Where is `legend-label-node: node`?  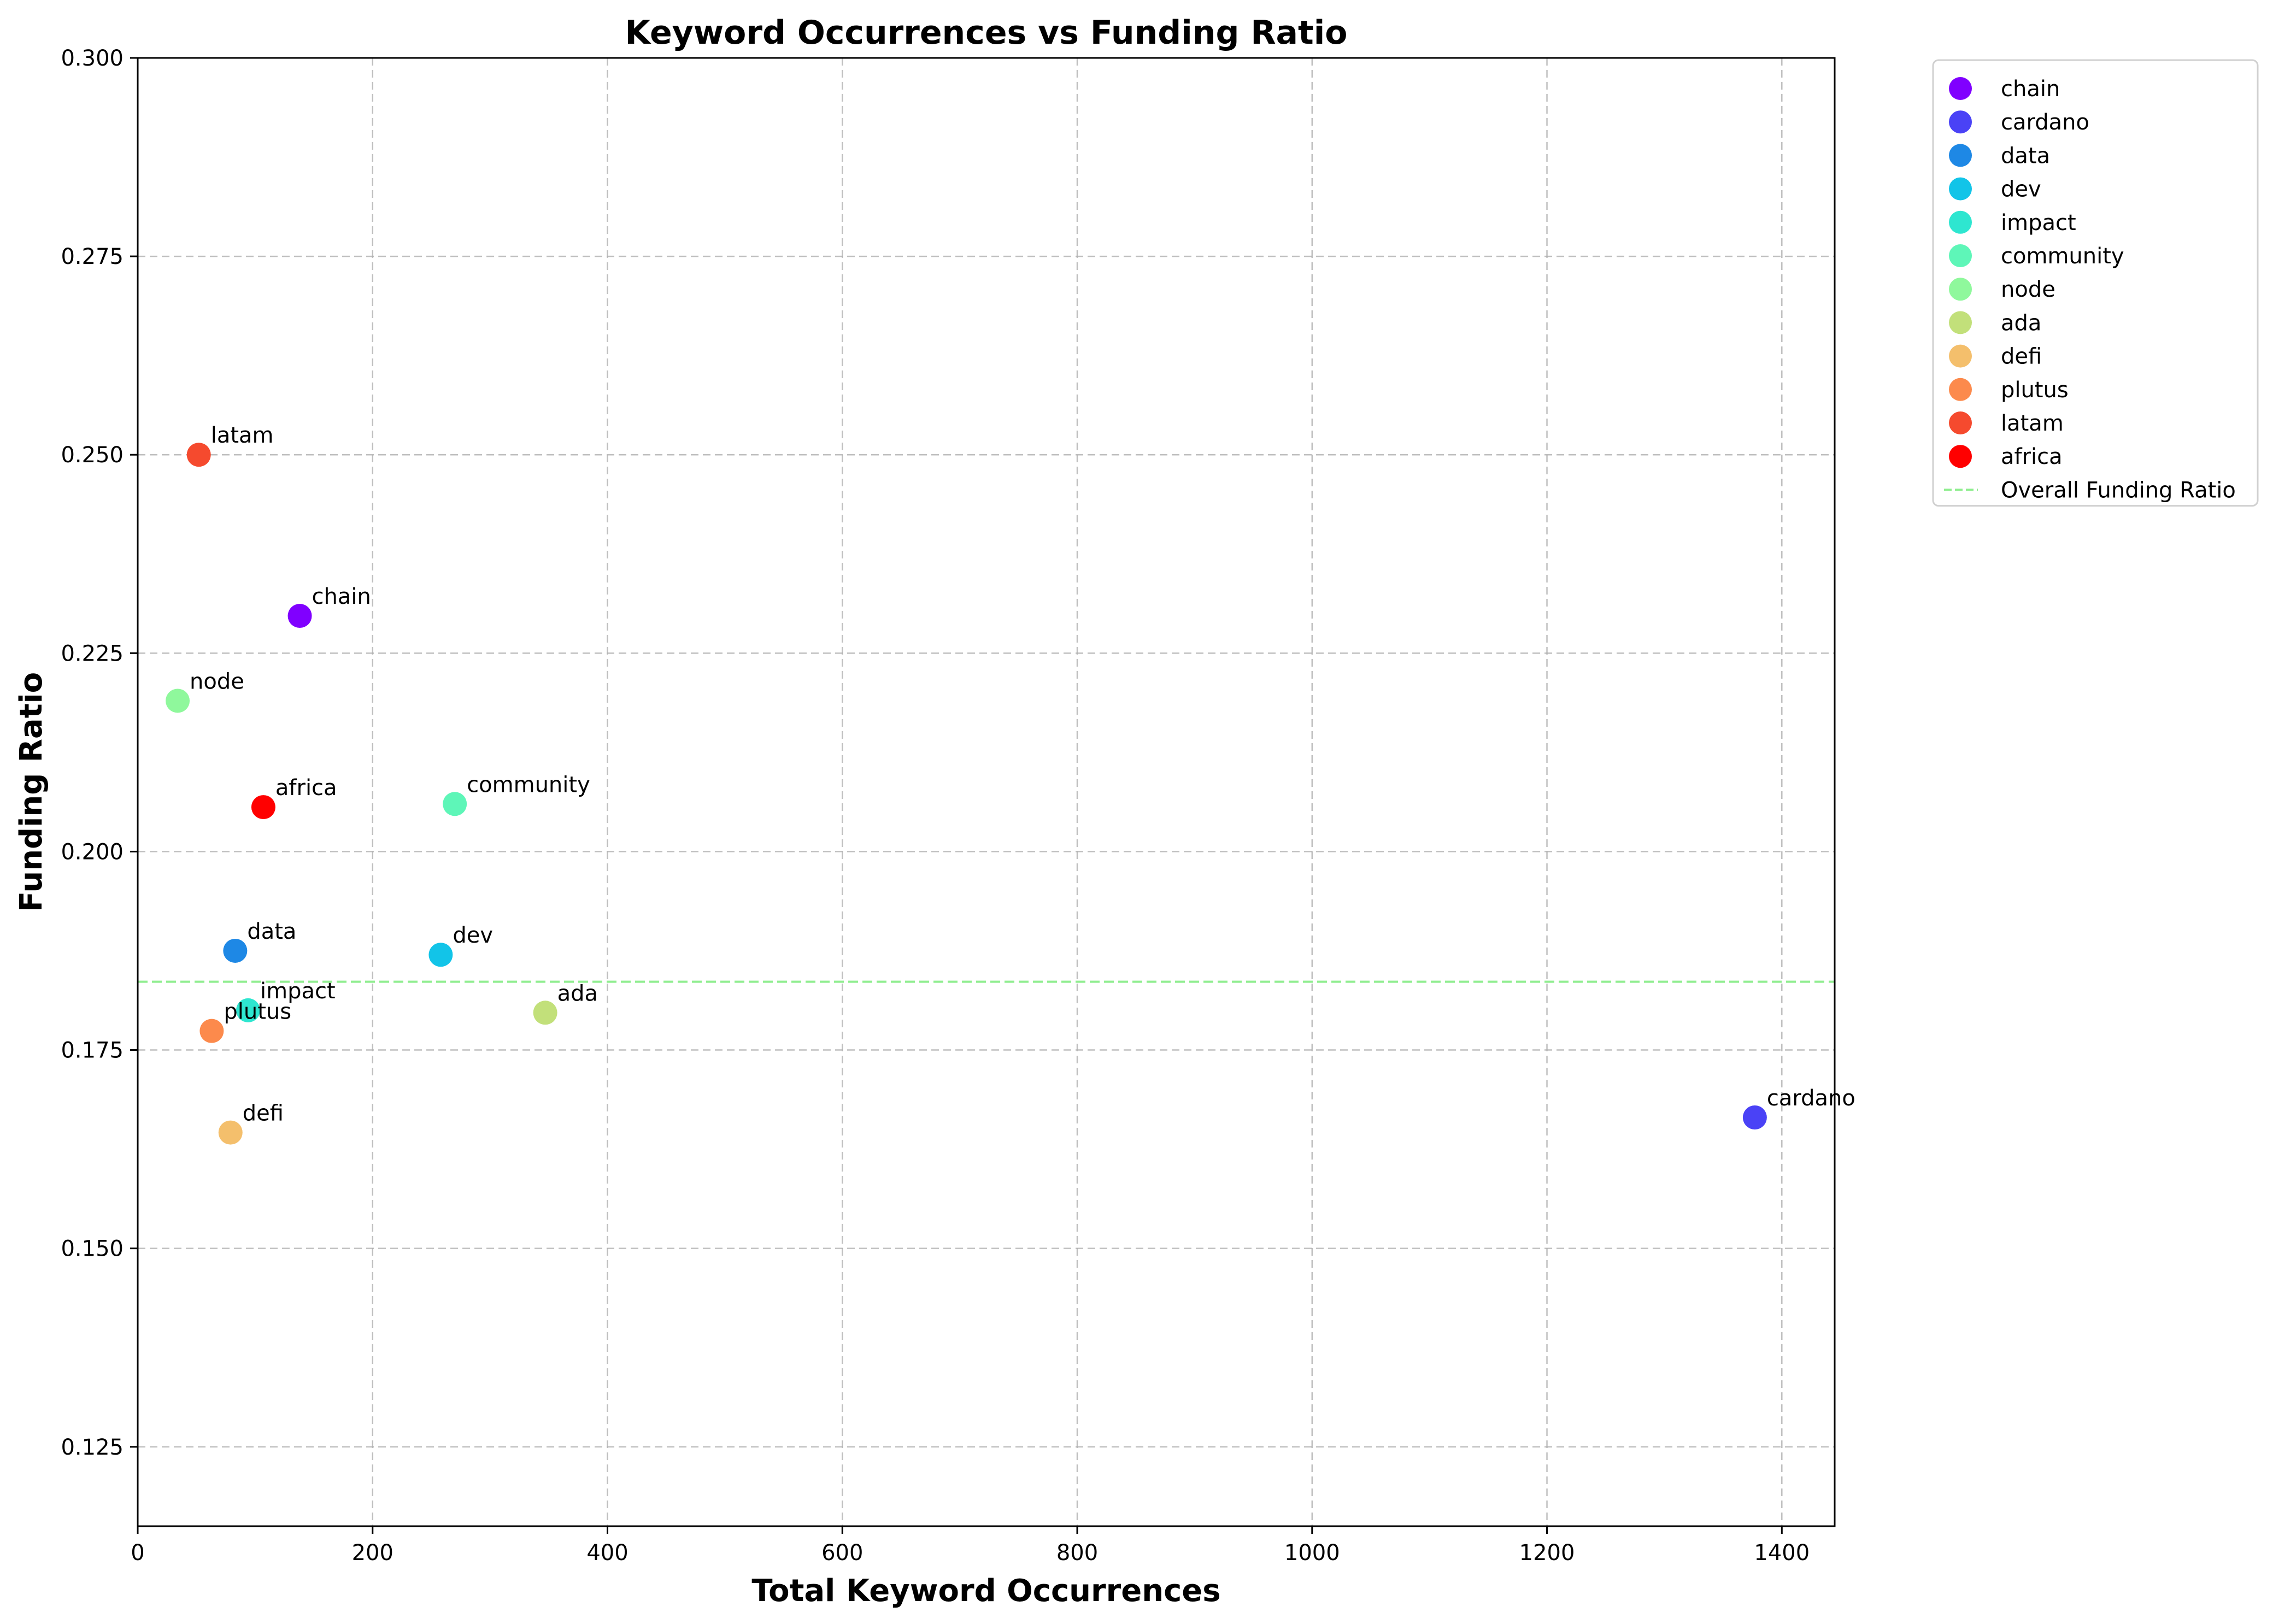
legend-label-node: node is located at coordinates (2028, 289).